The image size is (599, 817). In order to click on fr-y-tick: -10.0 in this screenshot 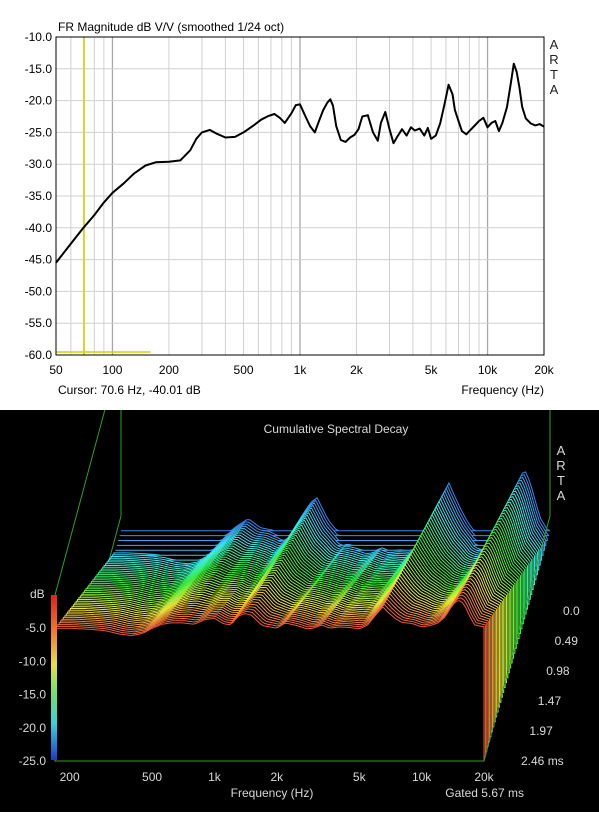, I will do `click(39, 37)`.